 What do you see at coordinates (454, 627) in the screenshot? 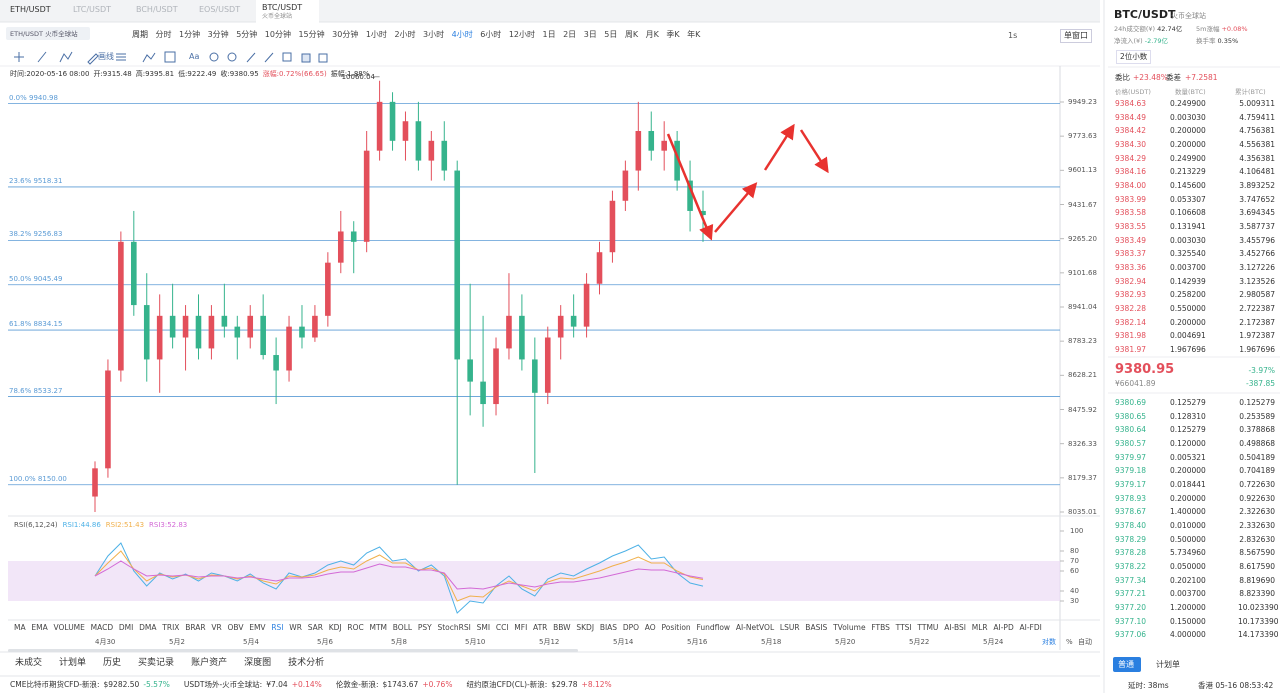
I see `indicator: StochRSI` at bounding box center [454, 627].